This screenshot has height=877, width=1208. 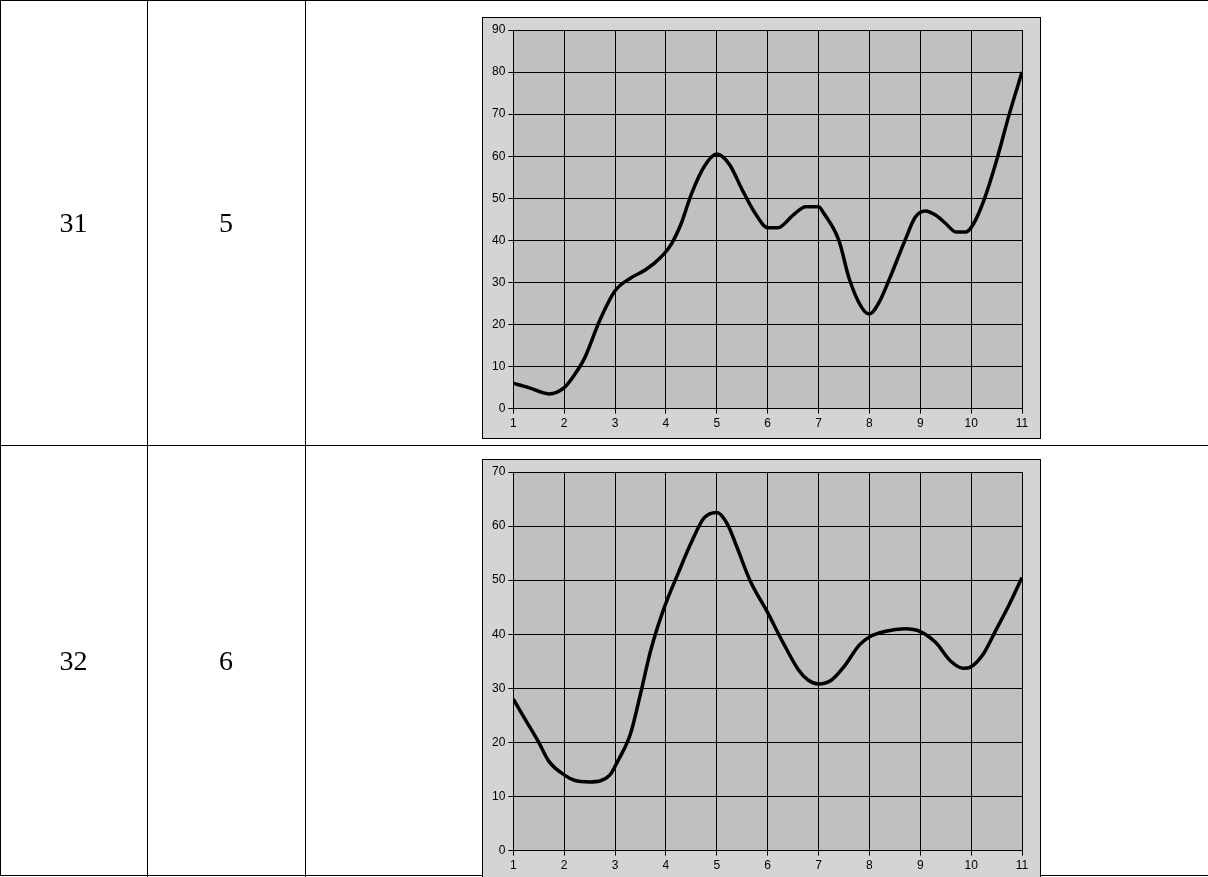 I want to click on text: 31, so click(x=73, y=222).